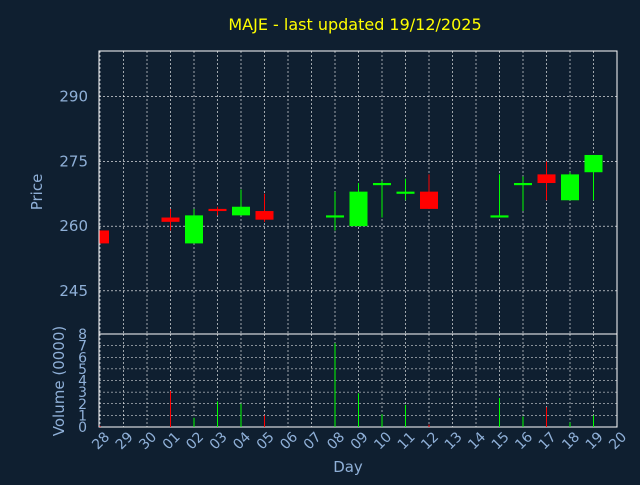 This screenshot has width=640, height=485. Describe the element at coordinates (618, 441) in the screenshot. I see `day-tick-label: 20` at that location.